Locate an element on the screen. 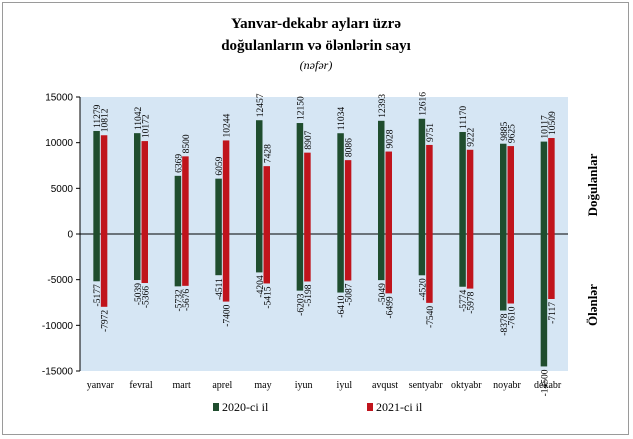  category-label: yanvar is located at coordinates (101, 385).